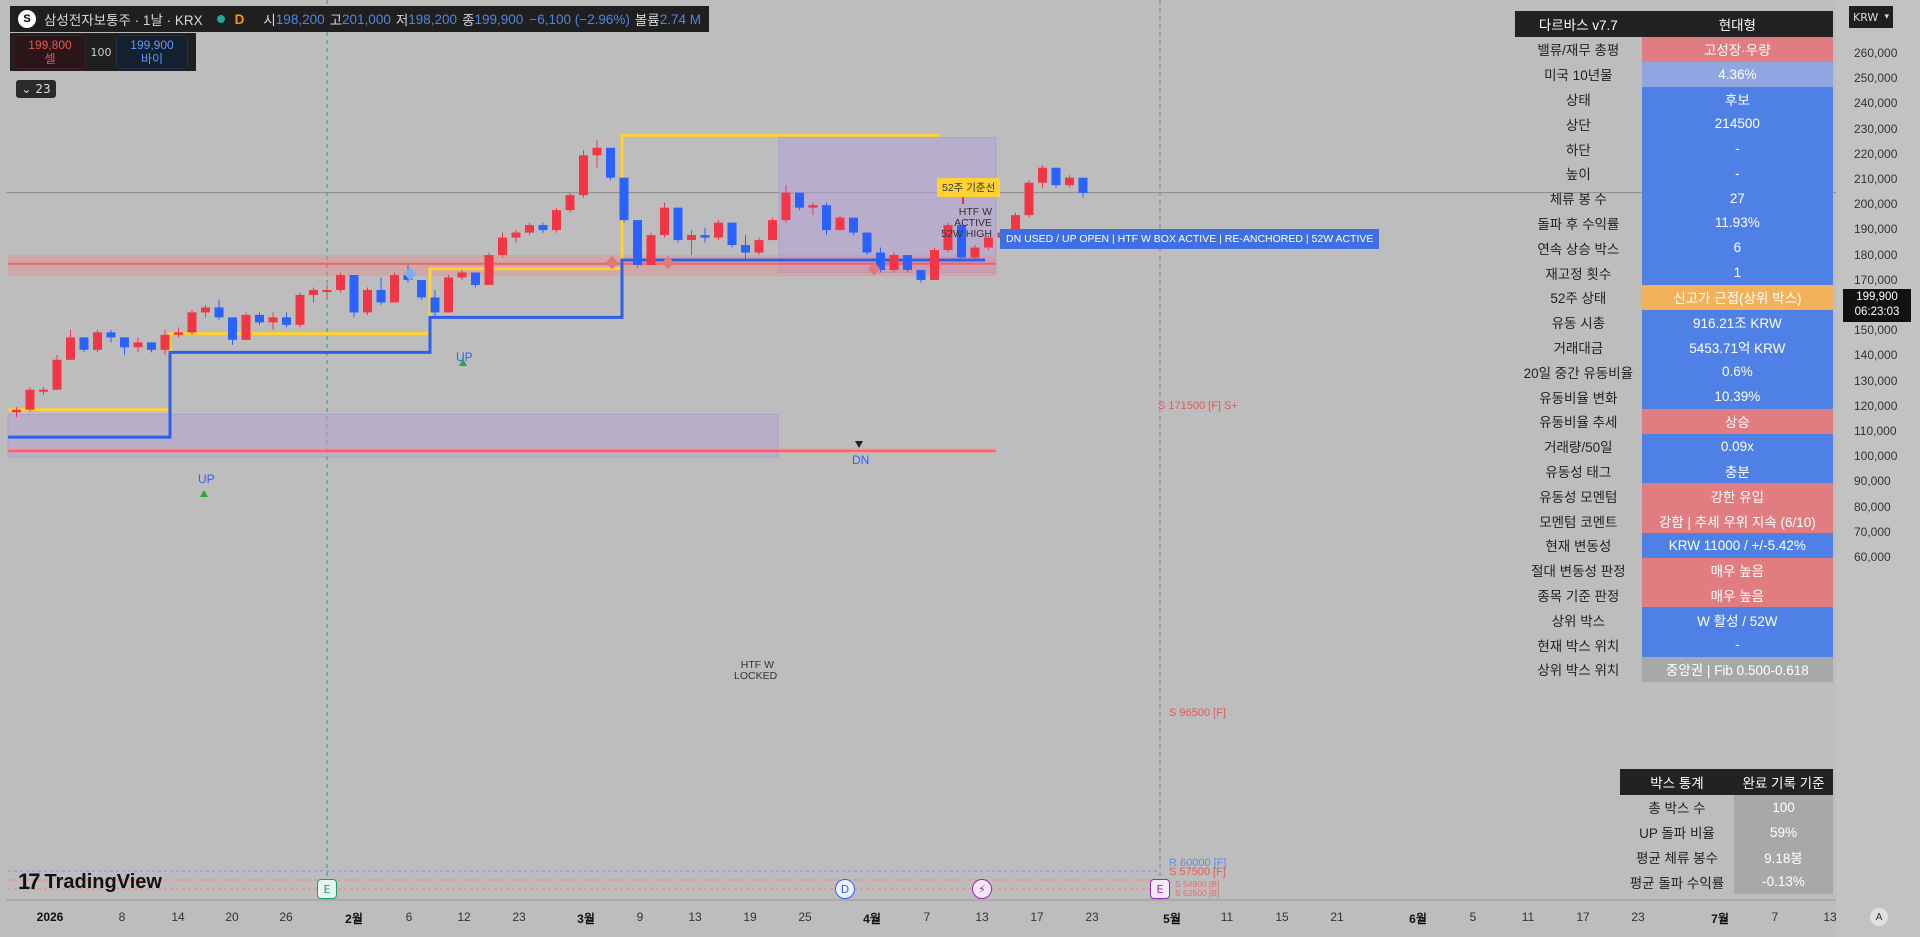 Image resolution: width=1920 pixels, height=937 pixels. I want to click on table-mode: 현대형, so click(1737, 24).